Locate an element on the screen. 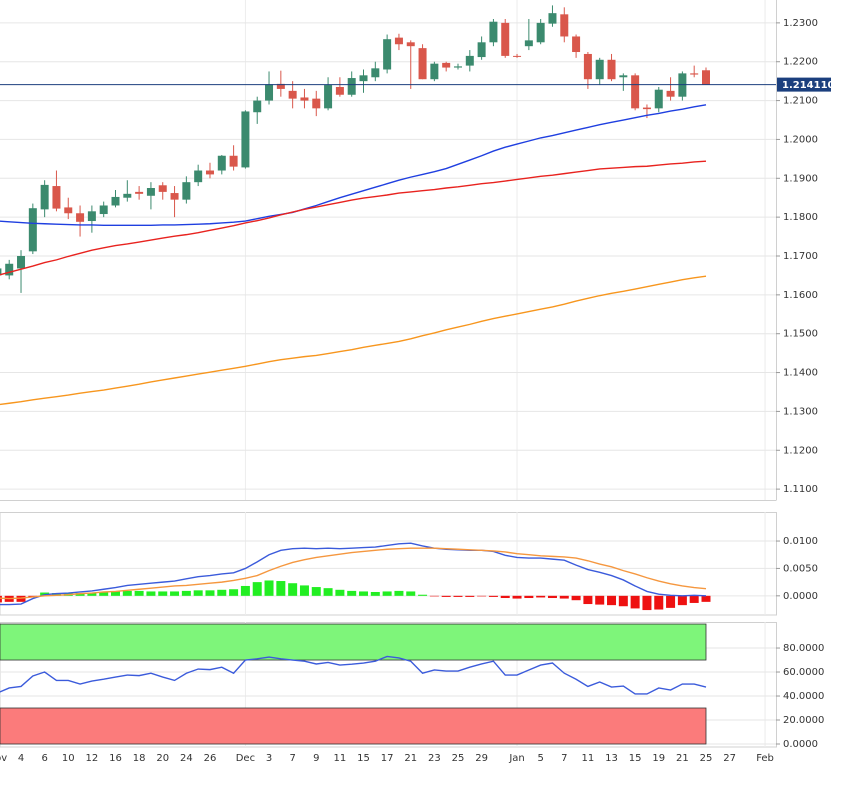 The image size is (854, 788). x-tick-label: 15 is located at coordinates (635, 758).